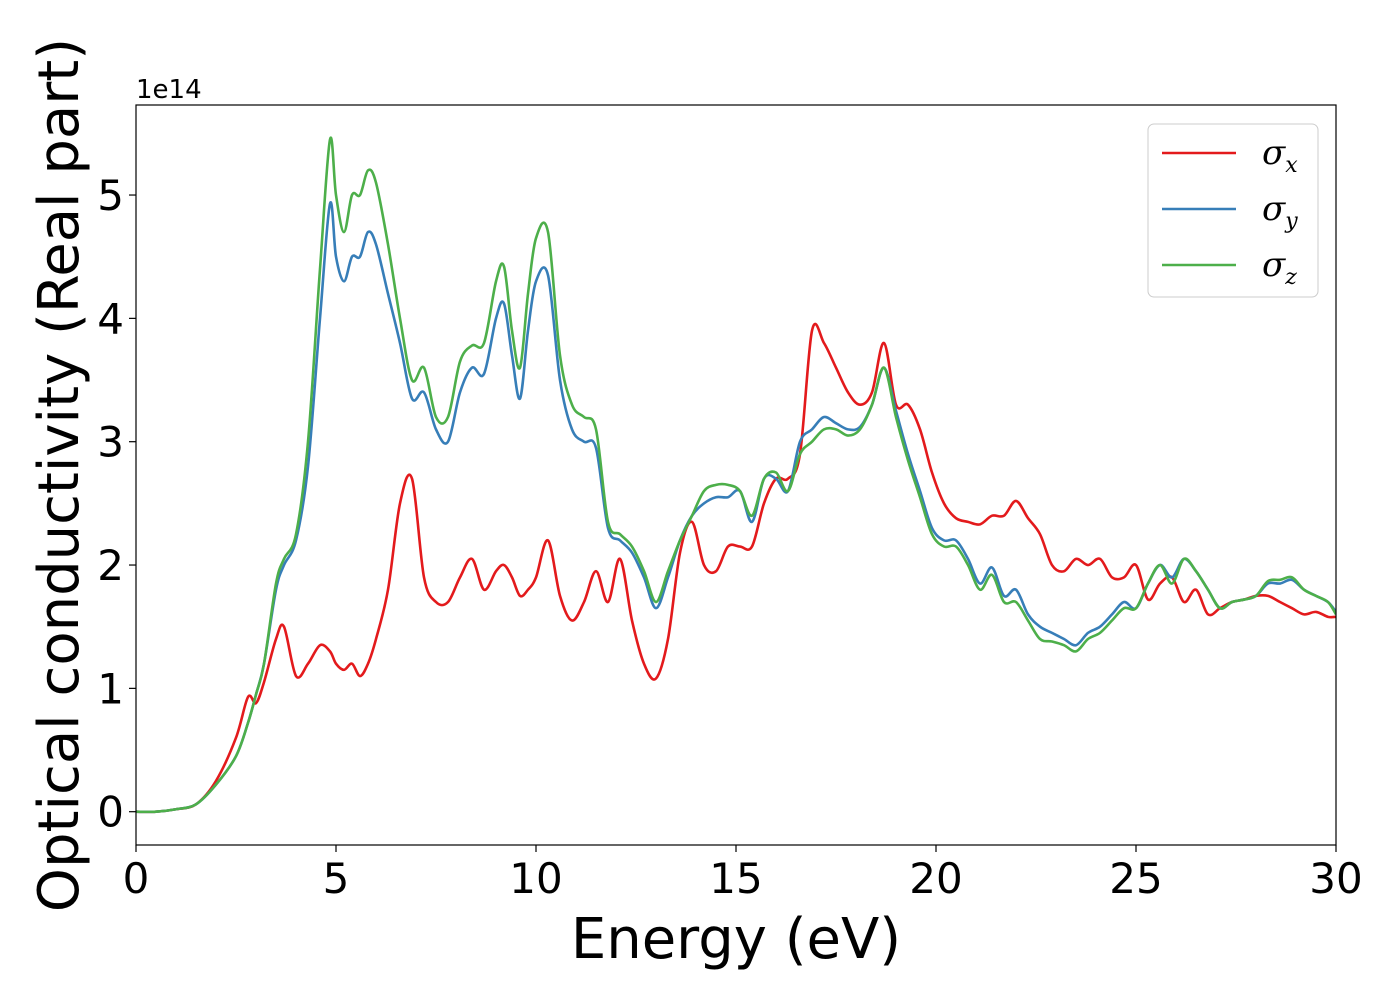 The image size is (1400, 1000). I want to click on x-tick-label: 5, so click(336, 878).